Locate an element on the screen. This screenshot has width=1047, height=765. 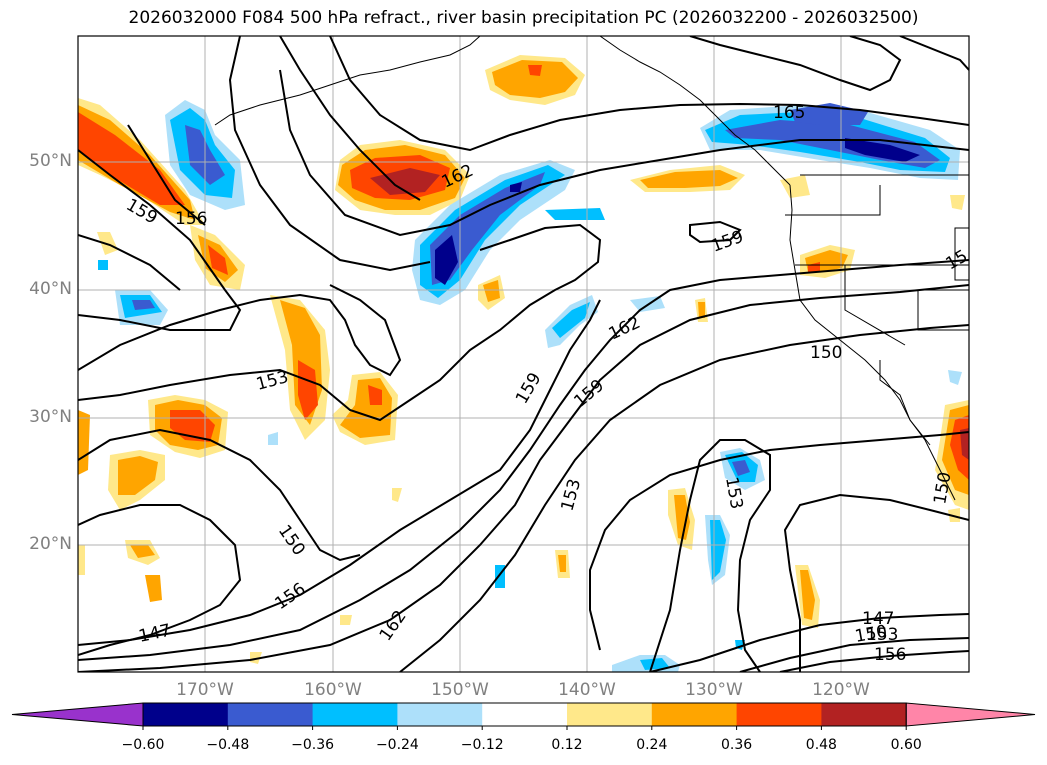
colorbar-tick-label: −0.36 is located at coordinates (313, 745).